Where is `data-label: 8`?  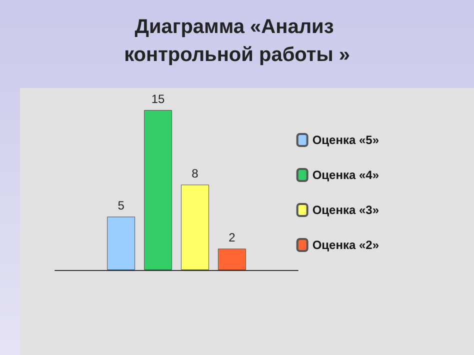
data-label: 8 is located at coordinates (195, 173).